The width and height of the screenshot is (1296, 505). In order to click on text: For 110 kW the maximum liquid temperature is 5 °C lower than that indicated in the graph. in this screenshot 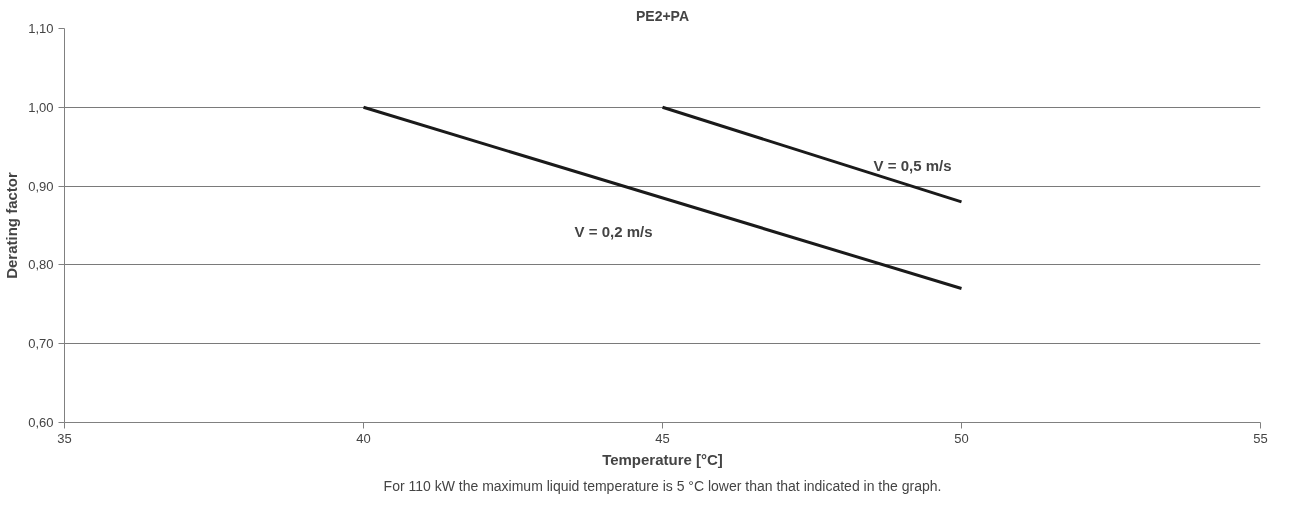, I will do `click(662, 485)`.